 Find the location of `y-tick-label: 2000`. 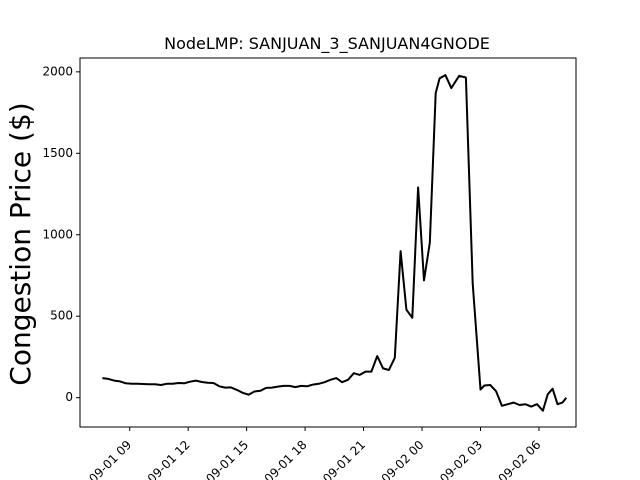

y-tick-label: 2000 is located at coordinates (57, 71).